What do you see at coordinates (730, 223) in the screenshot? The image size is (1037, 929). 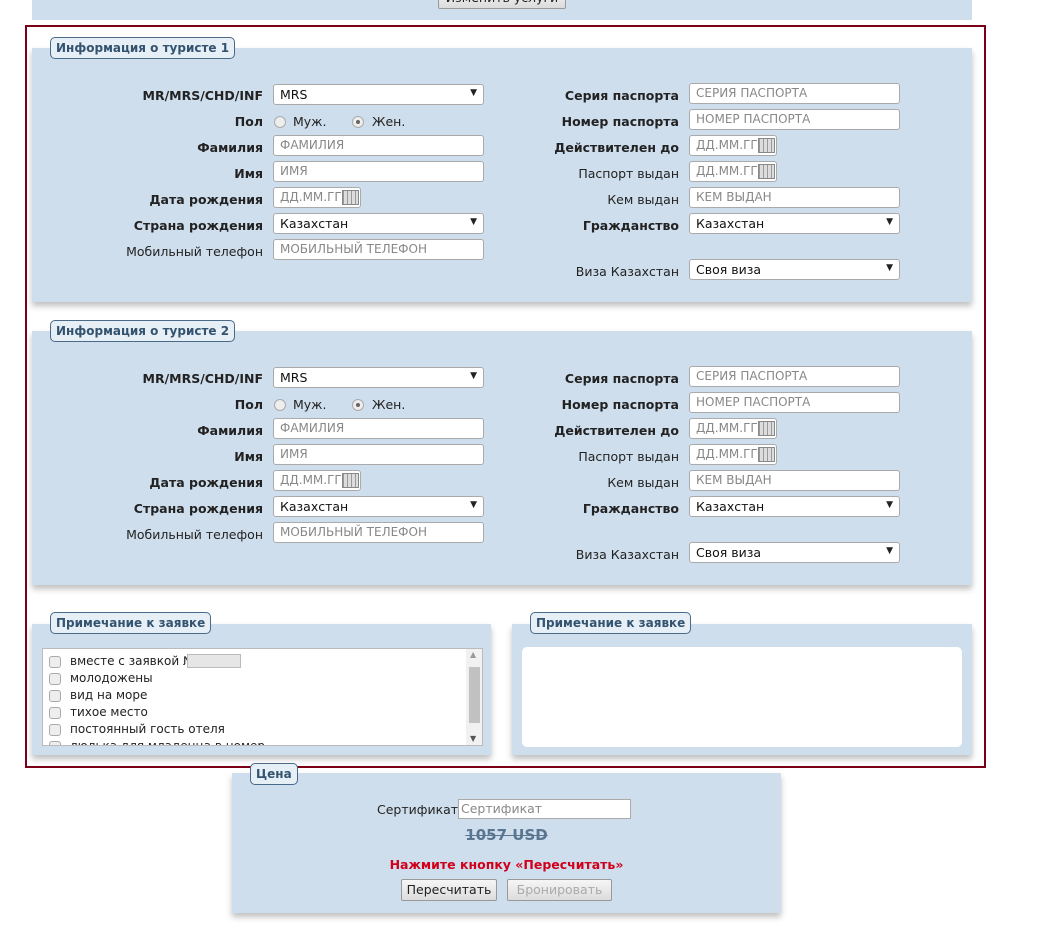 I see `citizenship-select-text: Казахстан` at bounding box center [730, 223].